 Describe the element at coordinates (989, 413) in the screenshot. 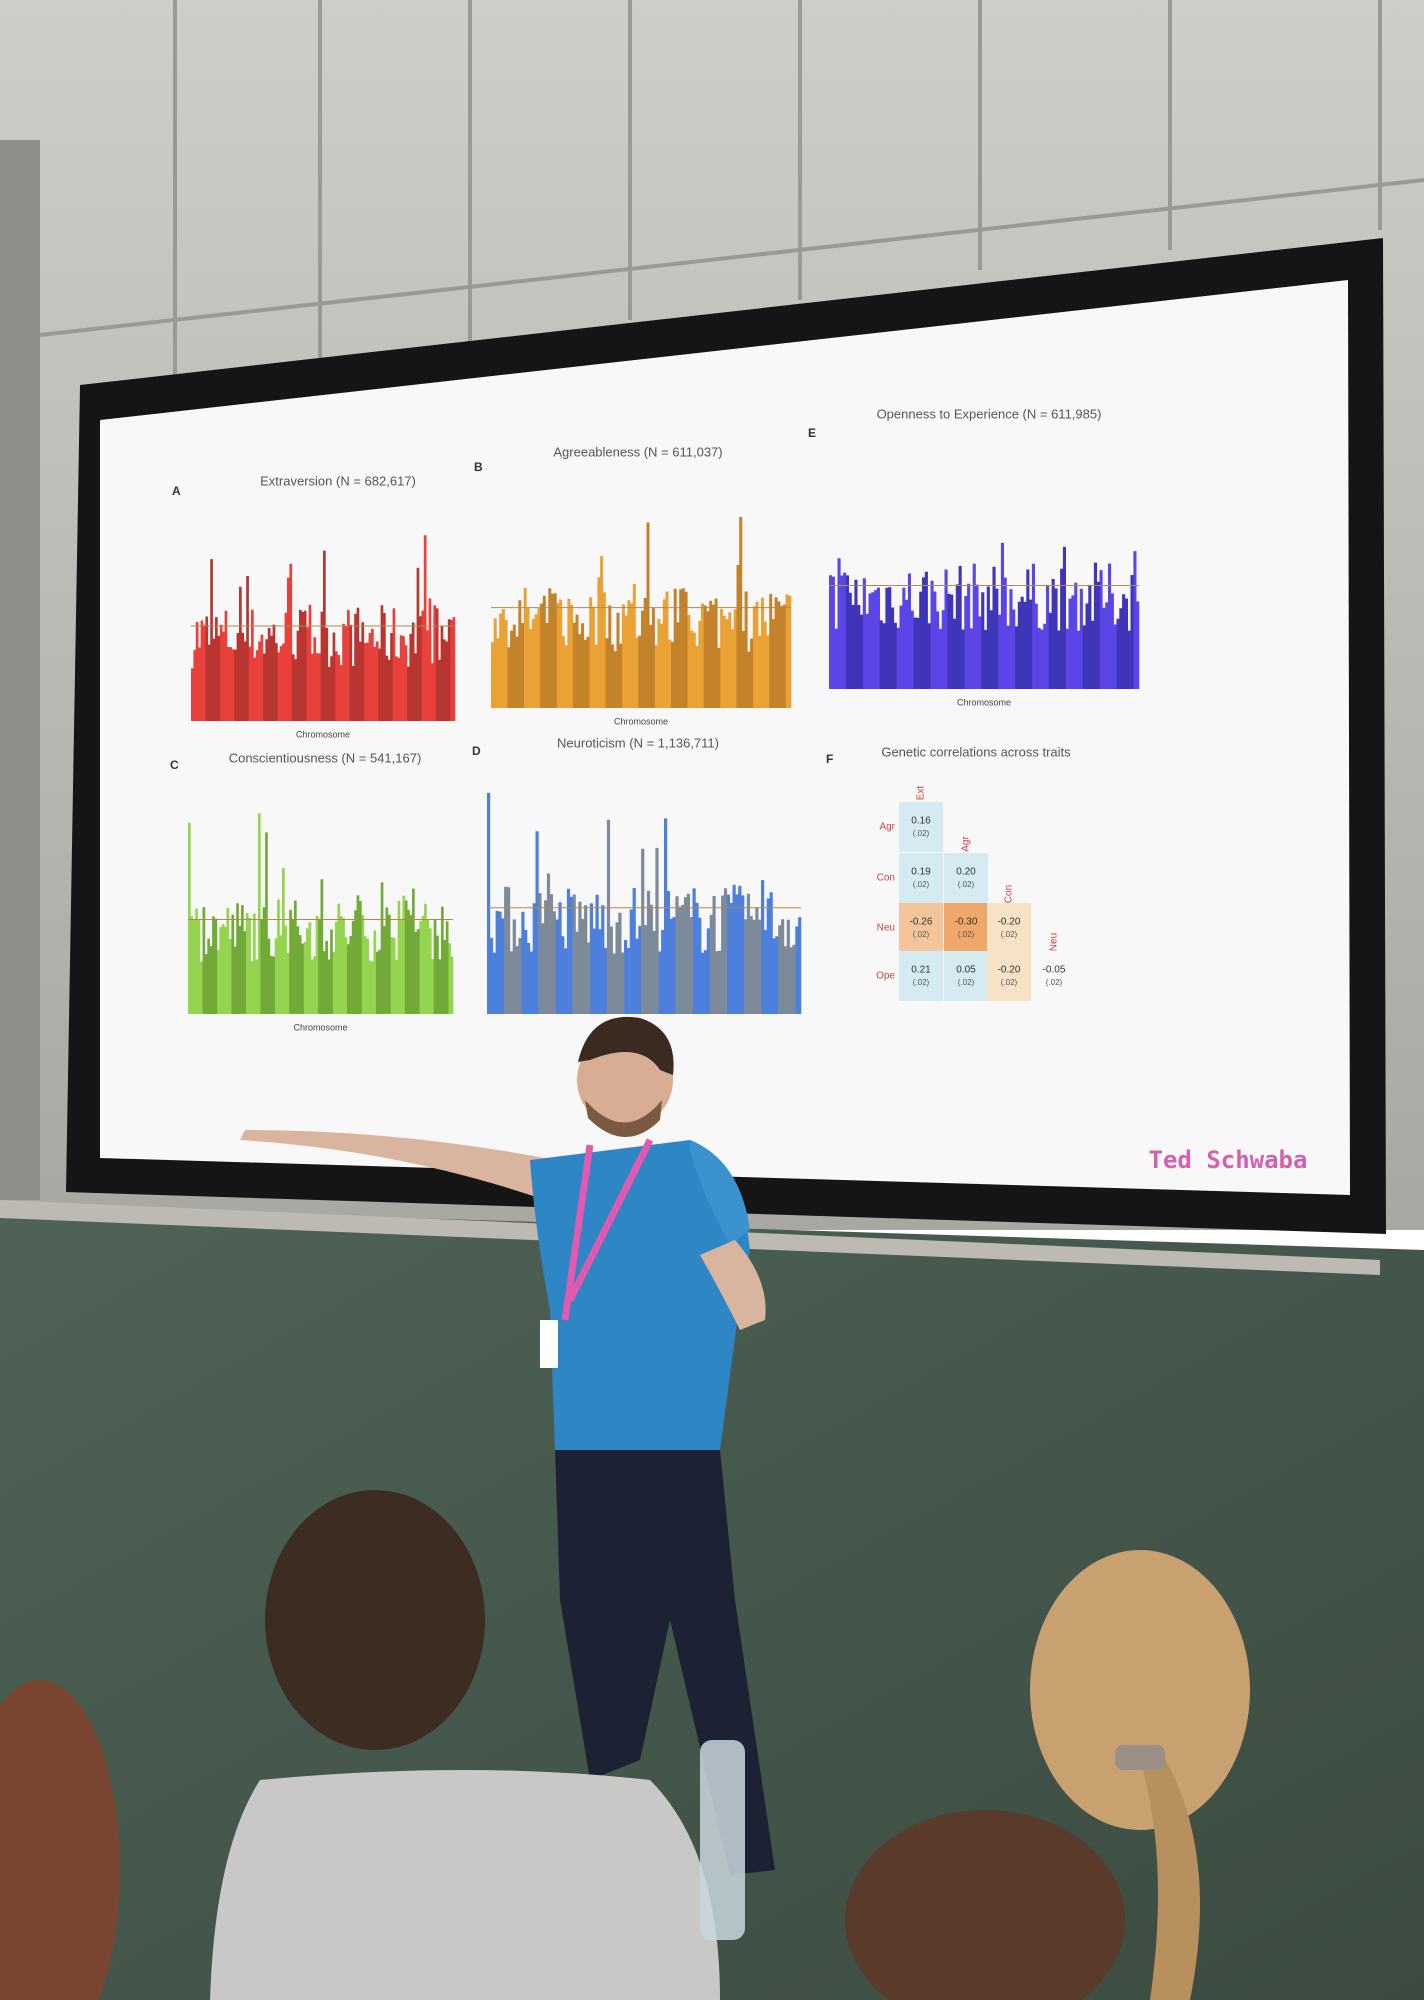

I see `panel-title: Openness to Experience (N = 611,985)` at that location.